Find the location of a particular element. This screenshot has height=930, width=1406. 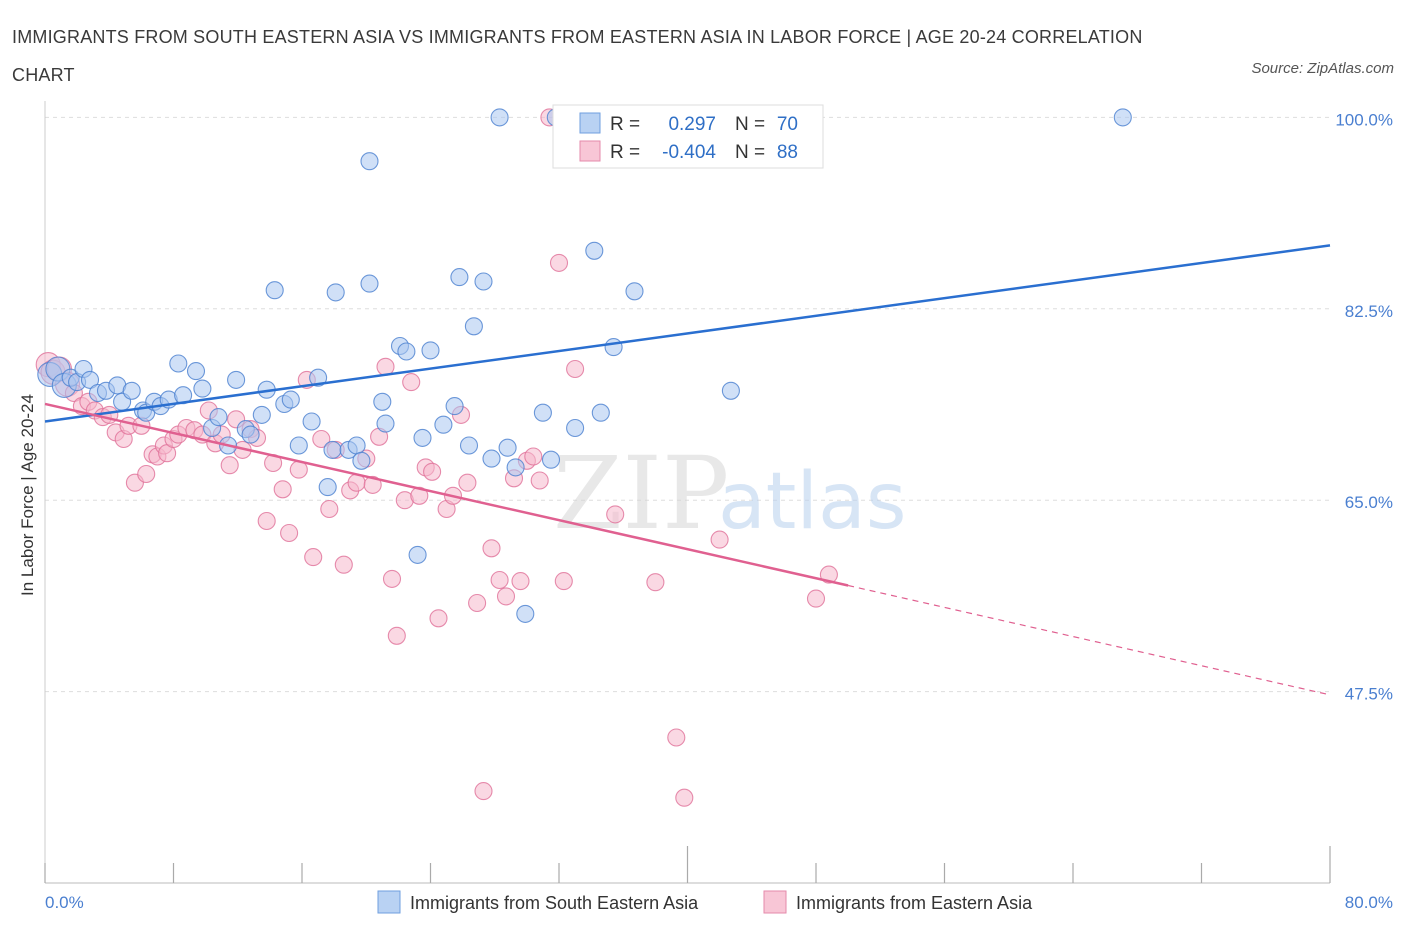

legend-n-value-2: 88 is located at coordinates (787, 152).